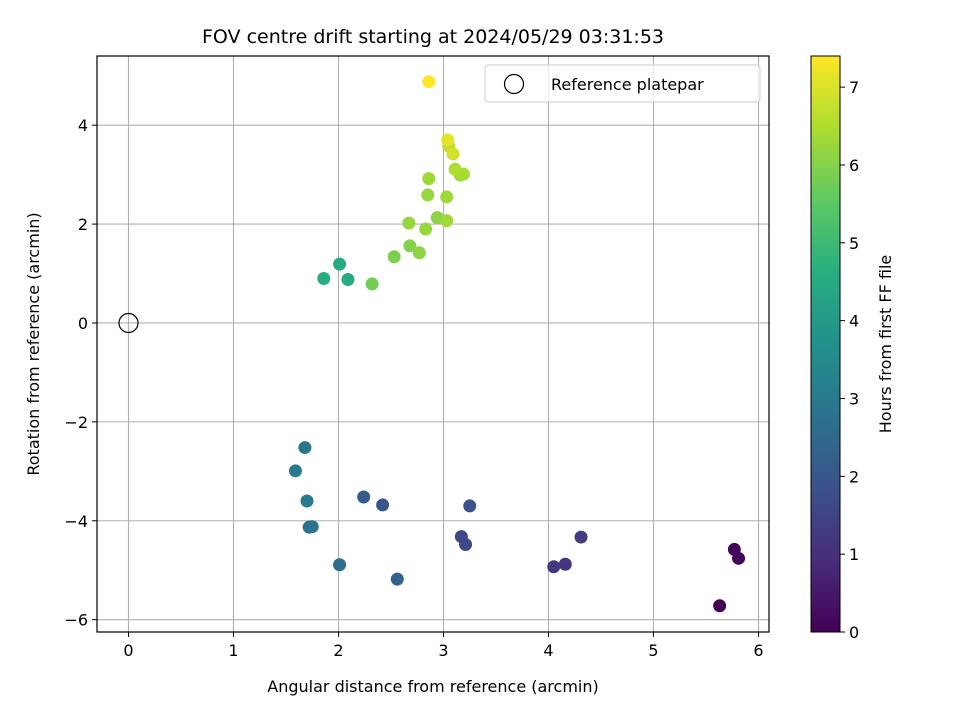 This screenshot has width=960, height=724. I want to click on colorbar-tick-label: 7, so click(854, 87).